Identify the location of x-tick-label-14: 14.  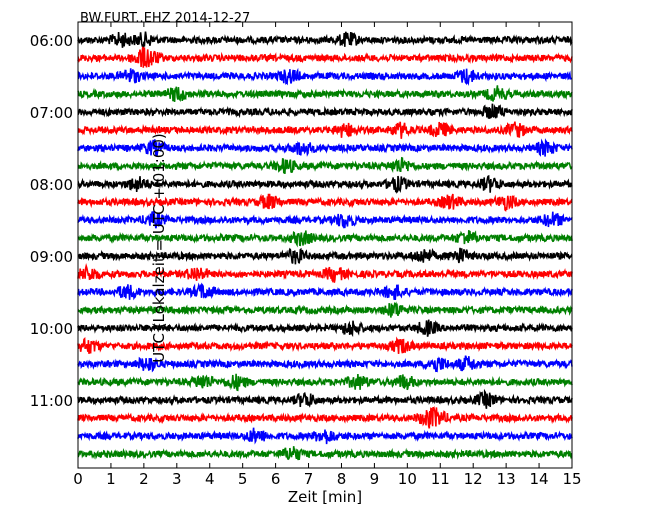
(539, 479).